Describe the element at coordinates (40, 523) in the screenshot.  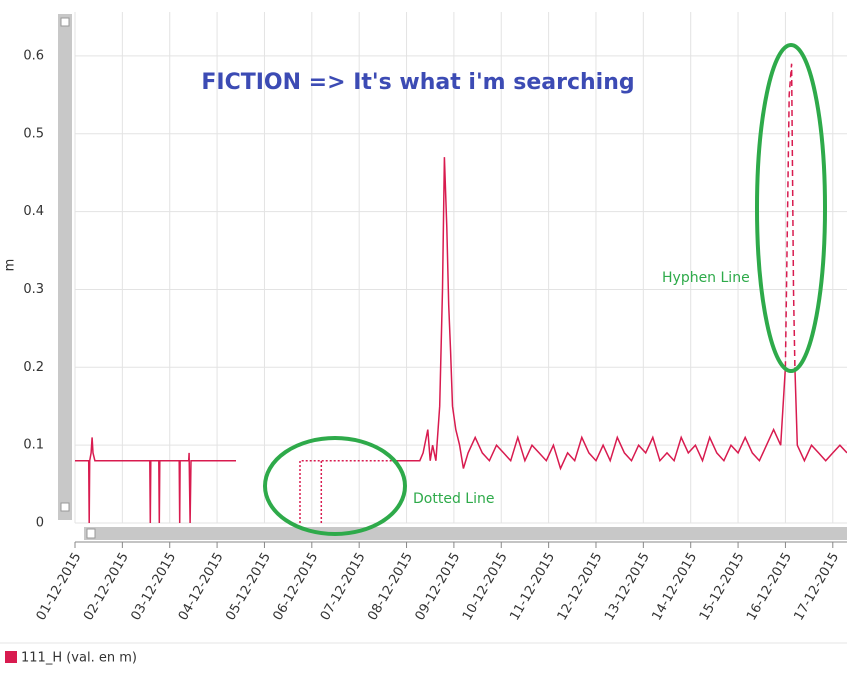
I see `y-tick-label: 0` at that location.